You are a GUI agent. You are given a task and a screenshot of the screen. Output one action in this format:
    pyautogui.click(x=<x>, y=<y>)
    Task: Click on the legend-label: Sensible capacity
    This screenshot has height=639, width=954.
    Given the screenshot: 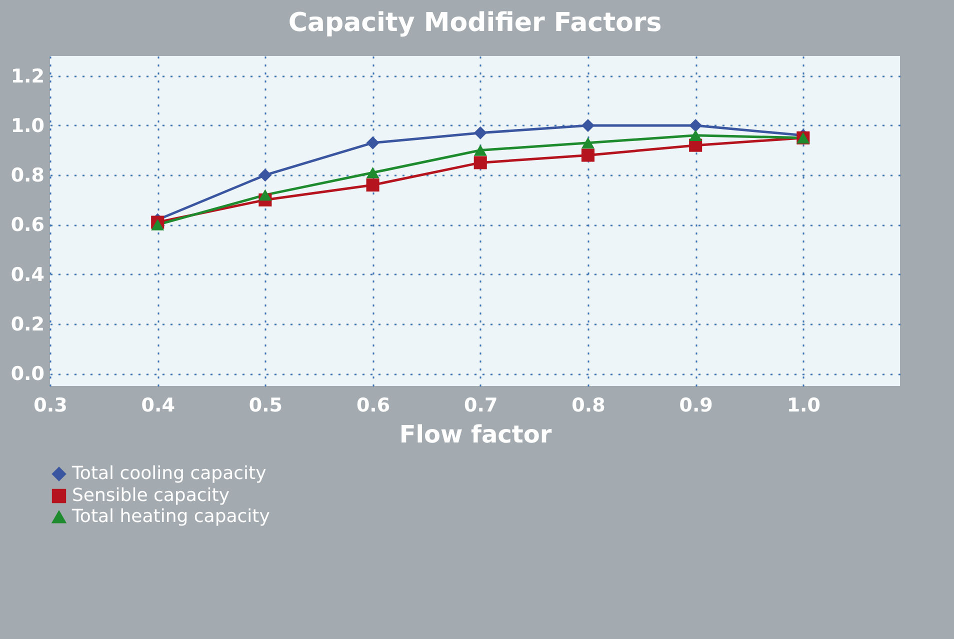 What is the action you would take?
    pyautogui.click(x=151, y=495)
    